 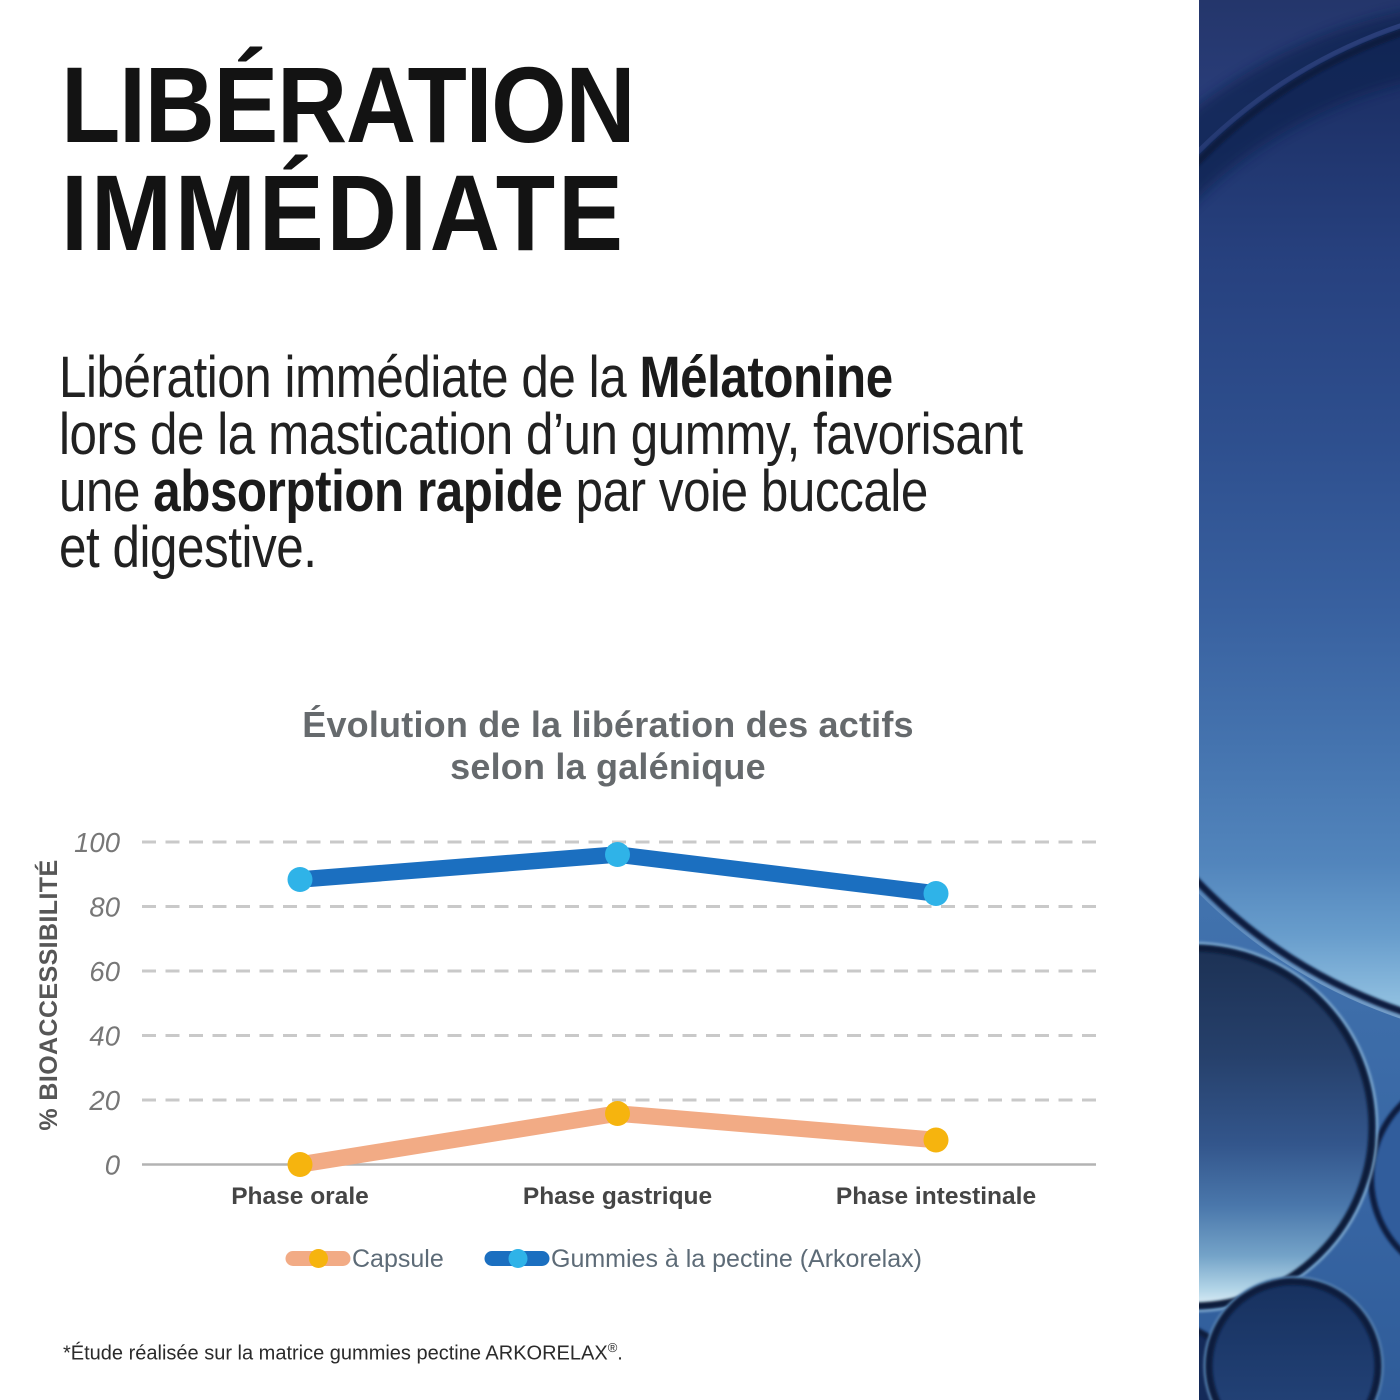 What do you see at coordinates (104, 907) in the screenshot?
I see `svg-text: 80` at bounding box center [104, 907].